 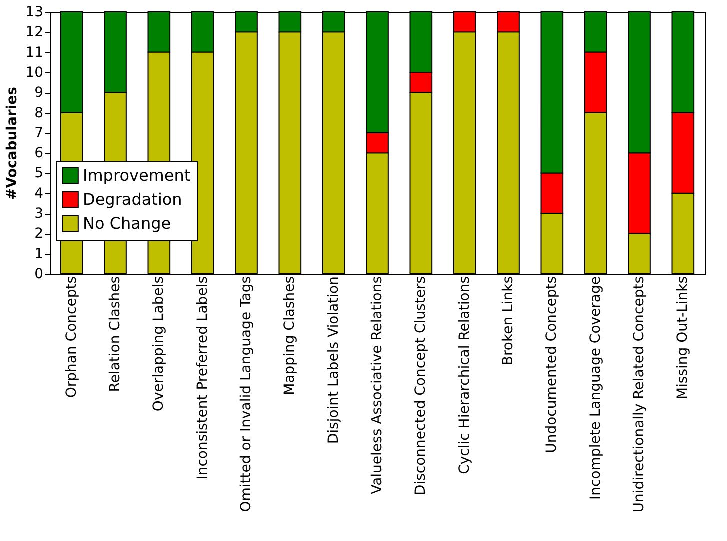 What do you see at coordinates (202, 378) in the screenshot?
I see `x-tick-label: Inconsistent Preferred Labels` at bounding box center [202, 378].